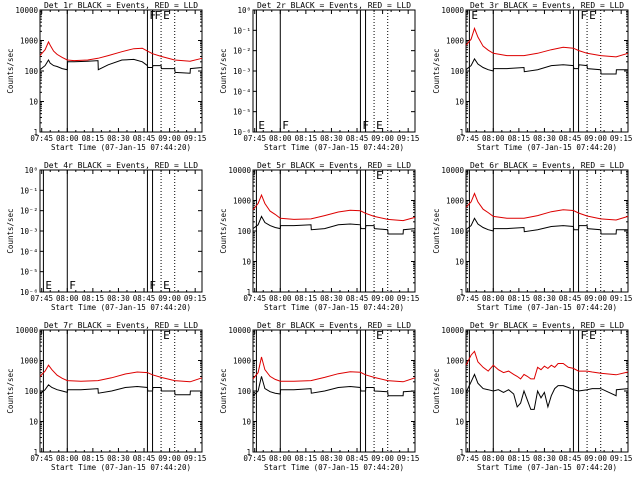 The image size is (640, 480). What do you see at coordinates (31, 170) in the screenshot?
I see `y-tick-label: 10⁰` at bounding box center [31, 170].